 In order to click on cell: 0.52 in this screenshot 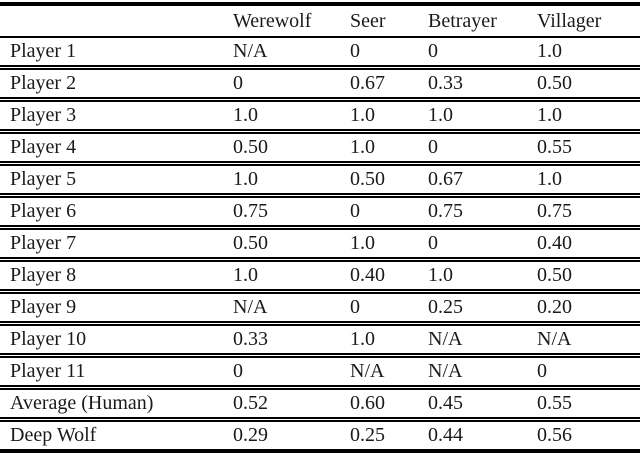, I will do `click(250, 403)`.